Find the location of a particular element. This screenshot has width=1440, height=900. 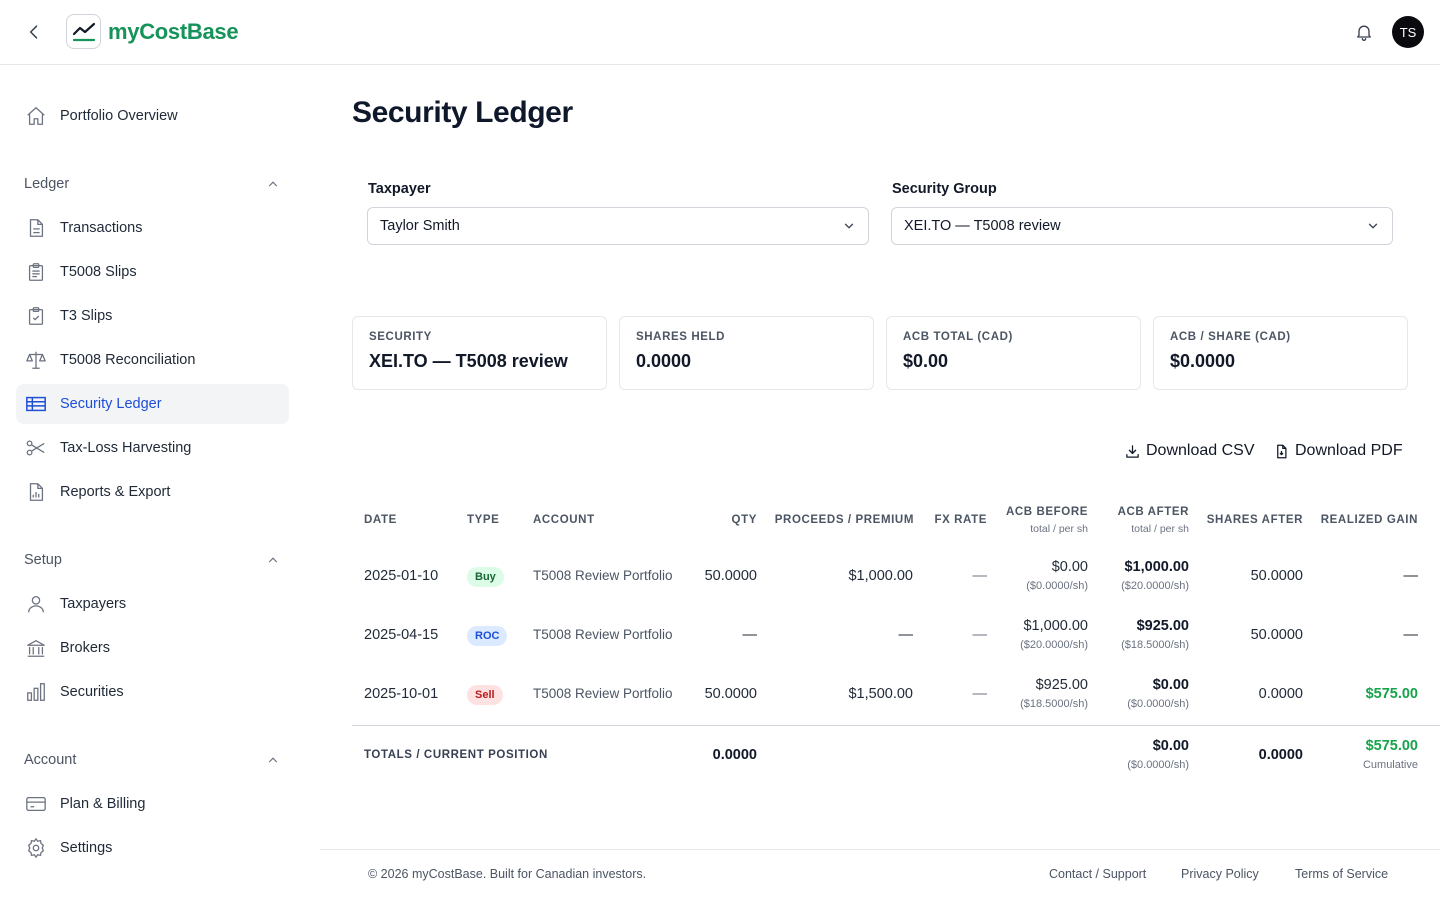

sidebar-item-taxpayers: Taxpayers is located at coordinates (152, 604).